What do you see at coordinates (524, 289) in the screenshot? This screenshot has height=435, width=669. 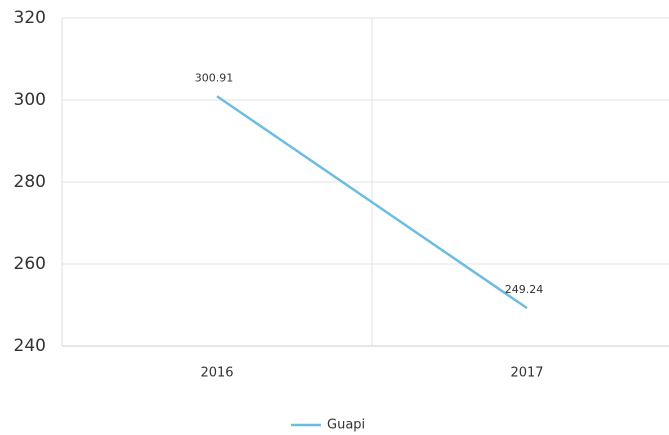 I see `data-label: 249.24` at bounding box center [524, 289].